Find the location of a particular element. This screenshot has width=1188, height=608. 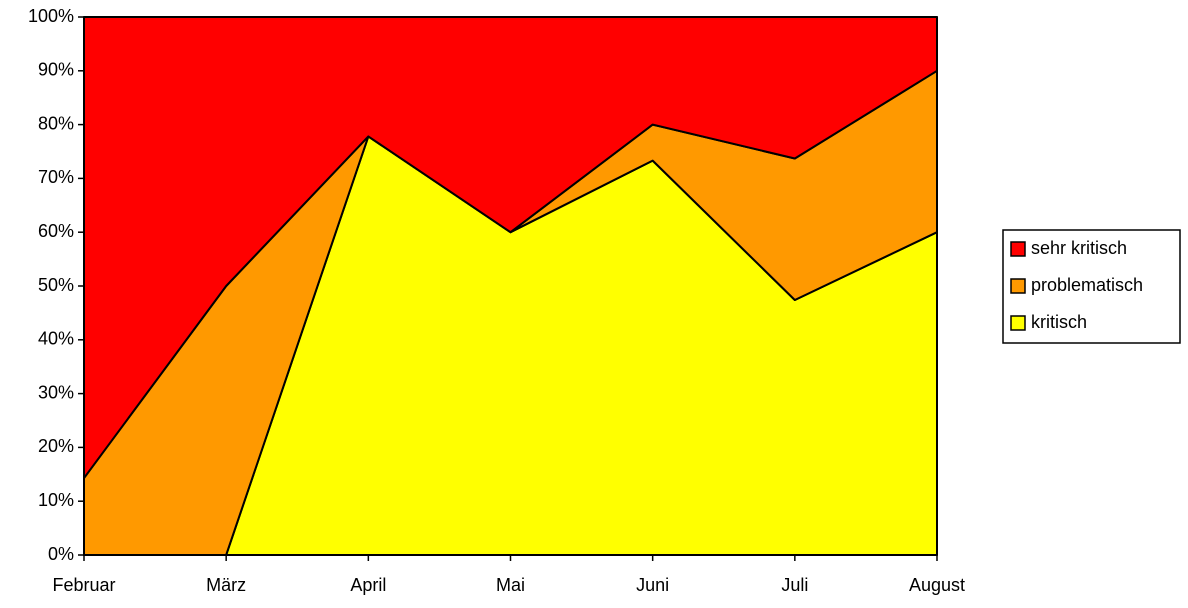

y-tick-label: 20% is located at coordinates (56, 446).